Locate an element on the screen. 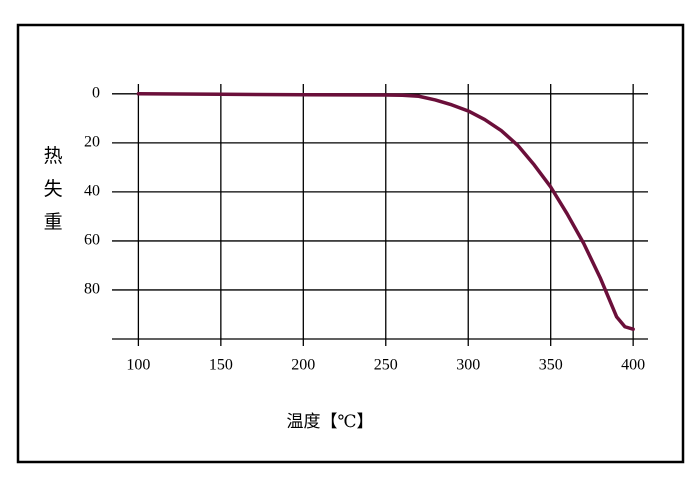  y-tick-label: 20 is located at coordinates (92, 142).